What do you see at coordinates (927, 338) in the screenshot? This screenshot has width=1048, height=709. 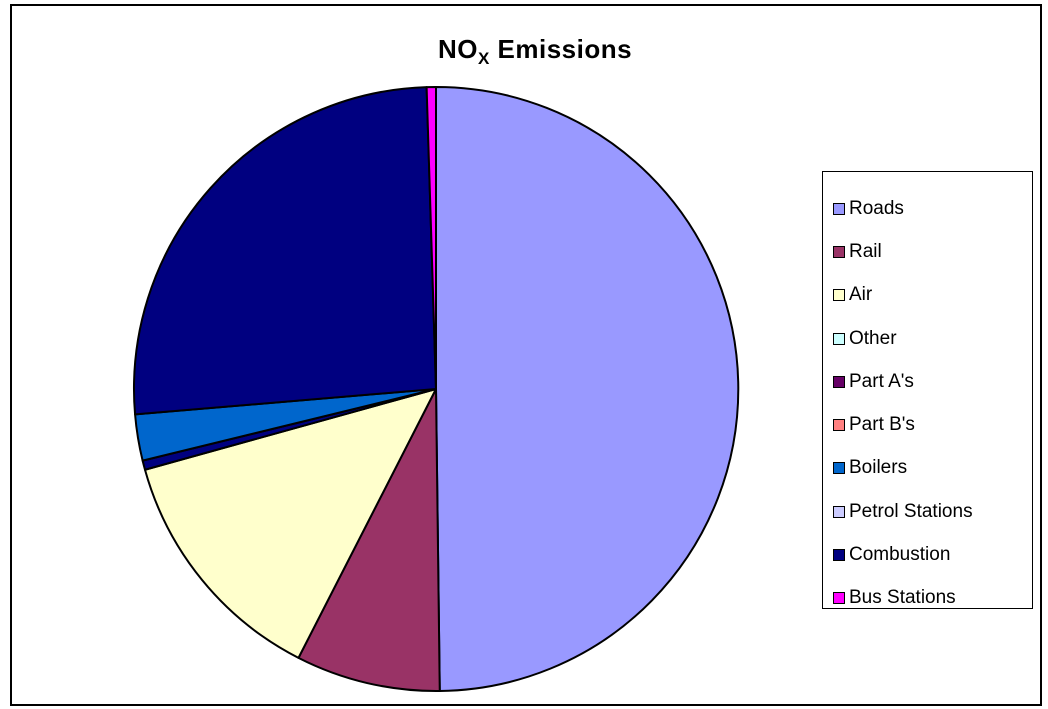 I see `legend-item-other: Other` at bounding box center [927, 338].